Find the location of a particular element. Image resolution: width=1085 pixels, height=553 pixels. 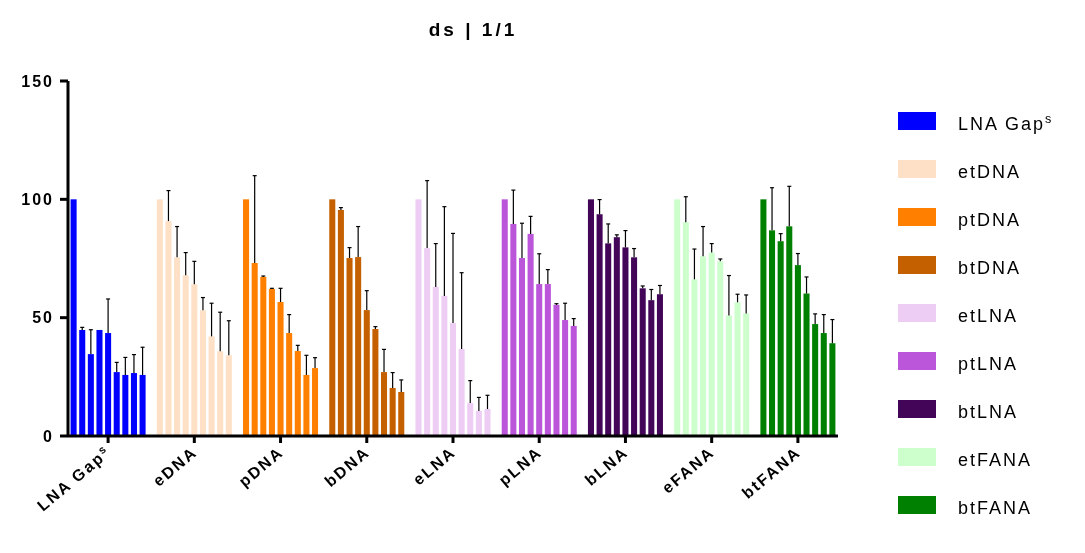

legend-label: etFANA is located at coordinates (995, 460).